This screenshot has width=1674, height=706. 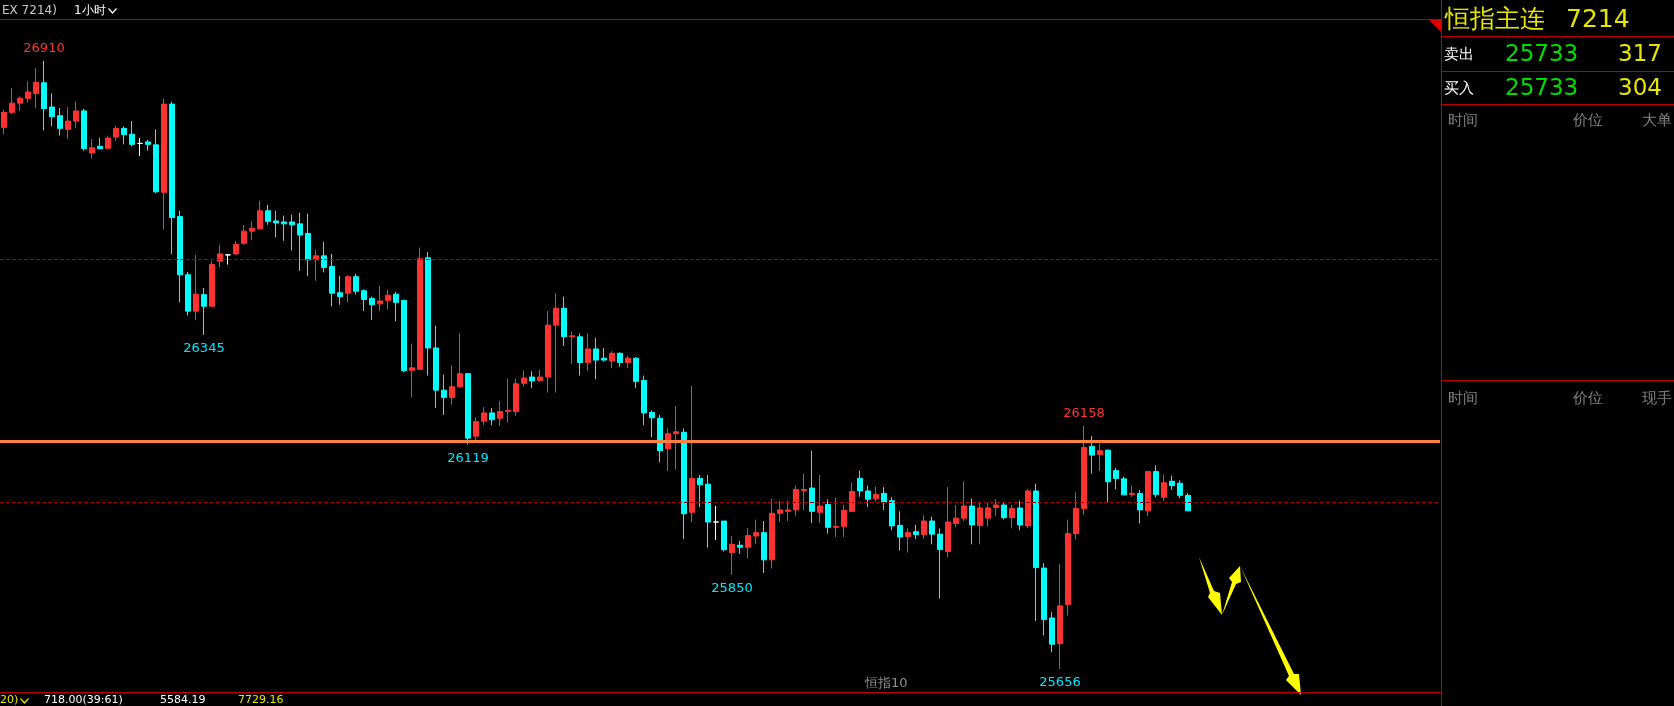 What do you see at coordinates (44, 48) in the screenshot?
I see `annotation: 26910` at bounding box center [44, 48].